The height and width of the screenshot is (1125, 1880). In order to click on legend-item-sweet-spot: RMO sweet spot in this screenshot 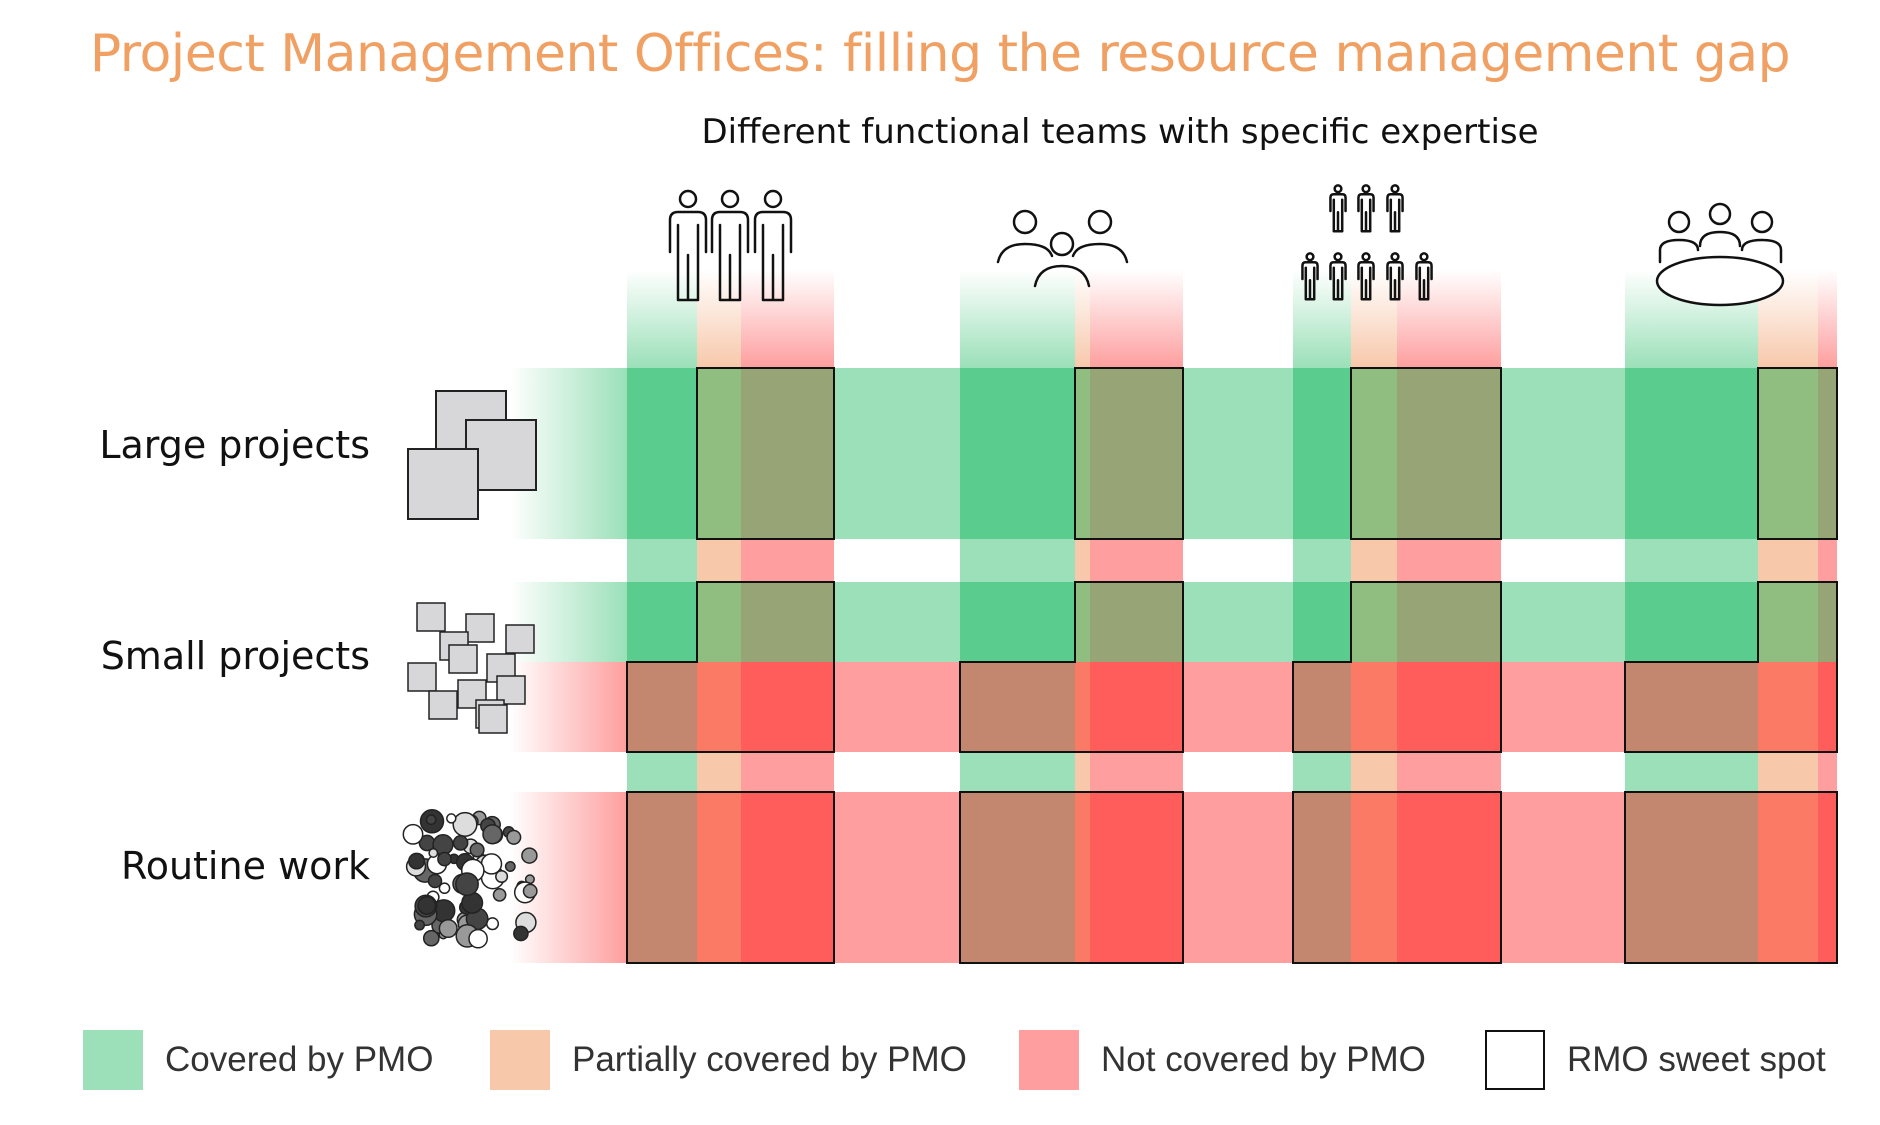, I will do `click(1655, 1060)`.